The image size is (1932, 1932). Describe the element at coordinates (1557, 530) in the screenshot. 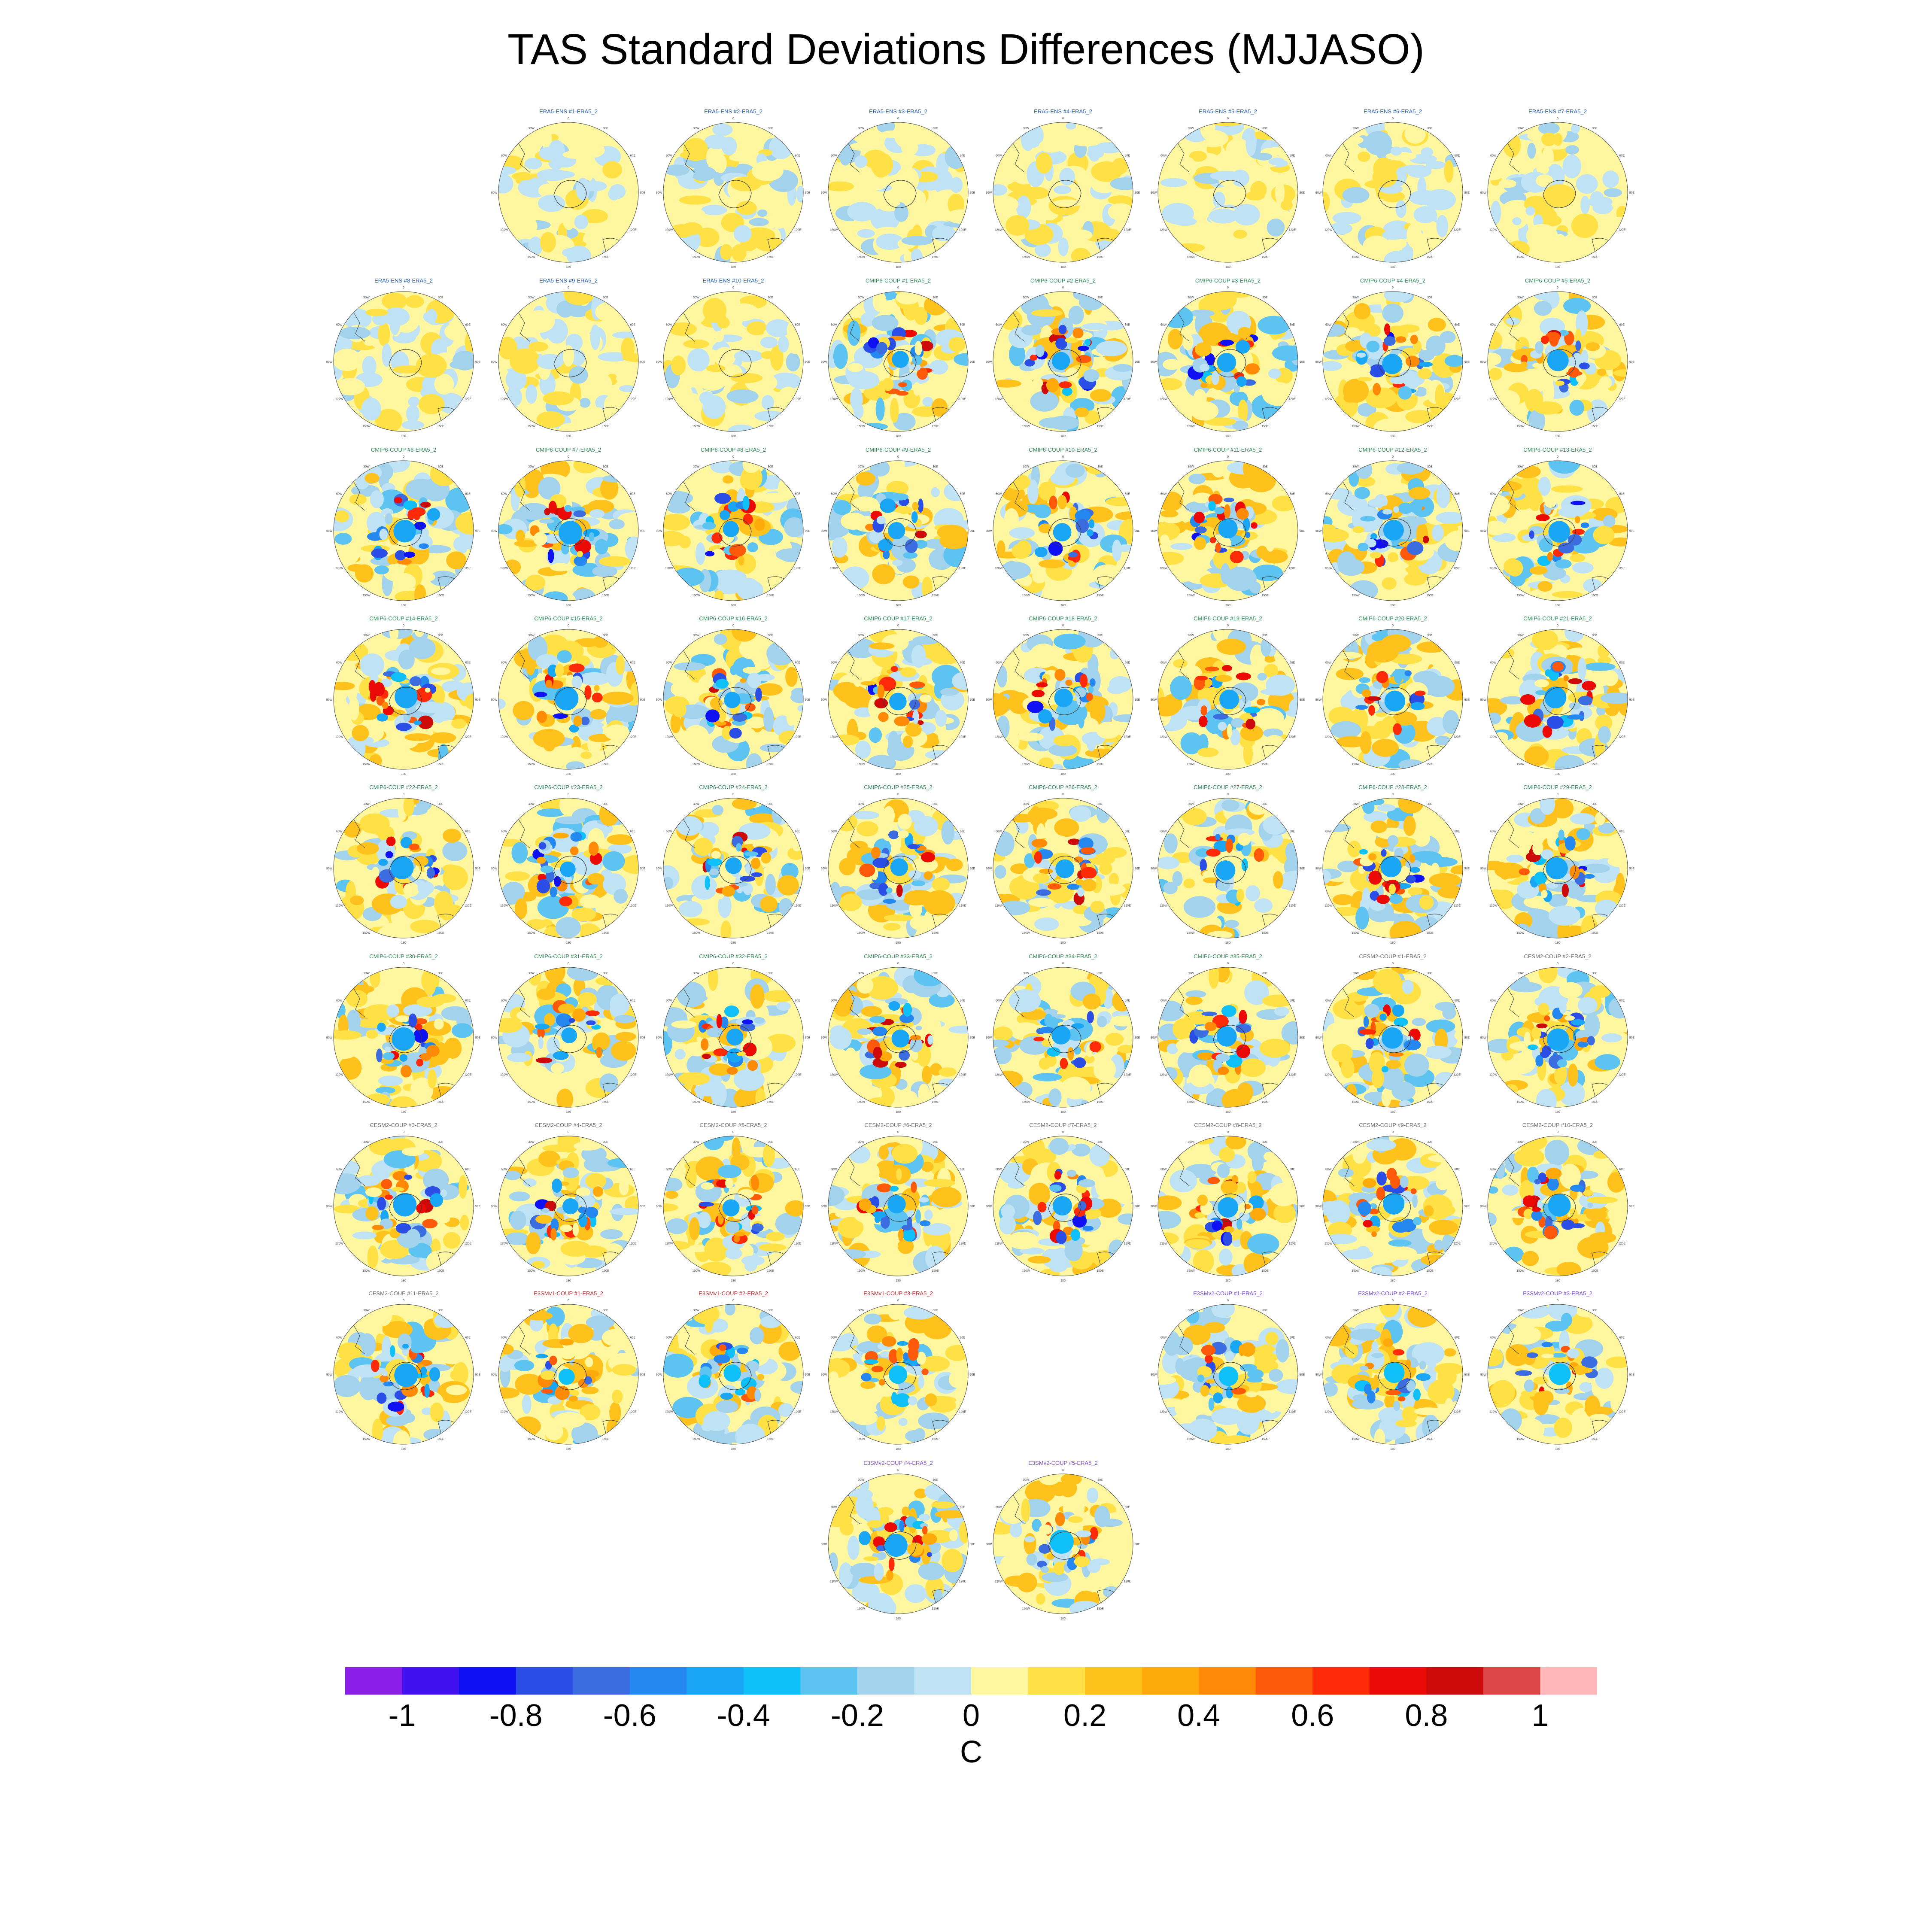

I see `map-border` at that location.